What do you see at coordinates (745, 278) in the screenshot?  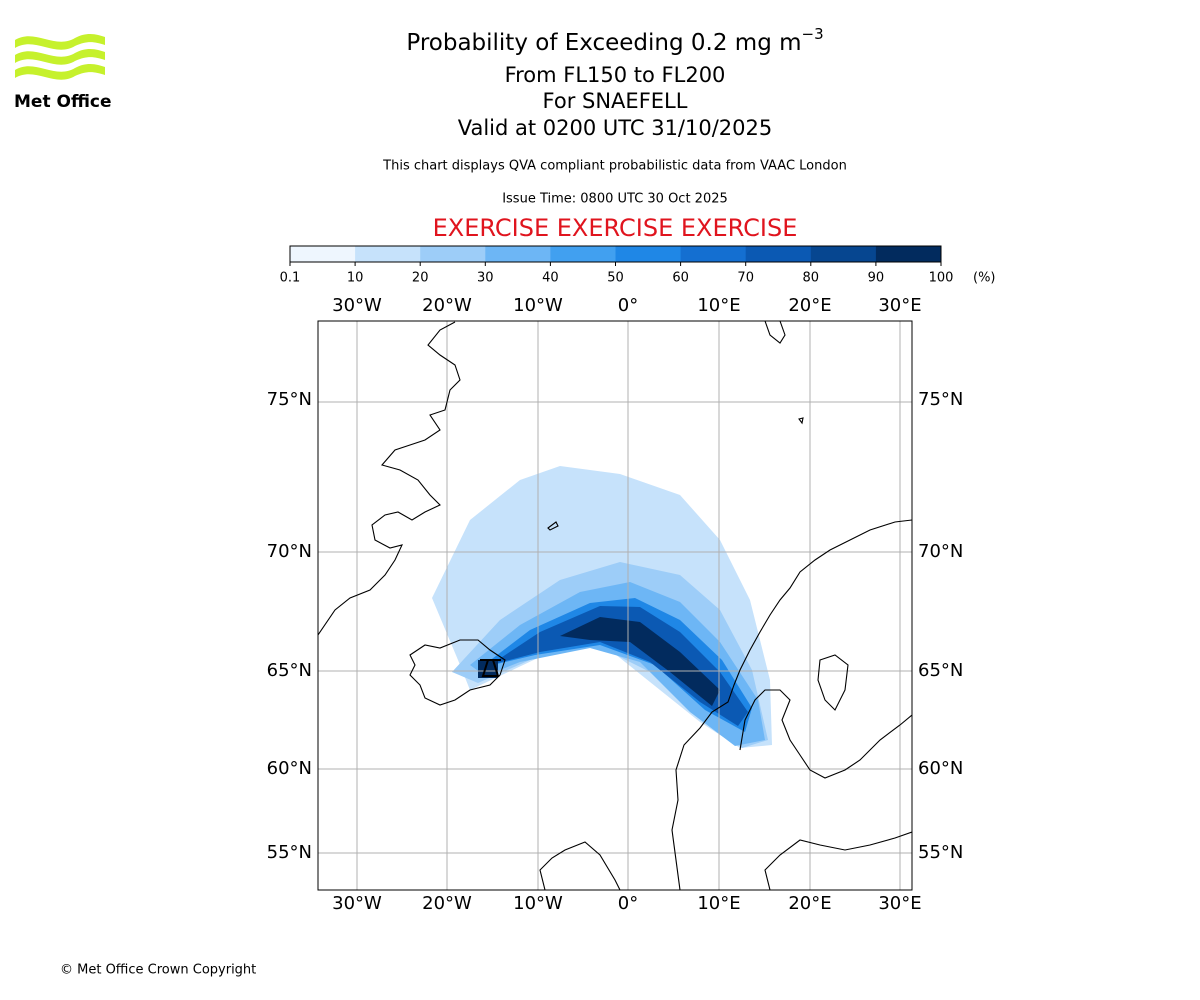 I see `colorbar-tick-label: 70` at bounding box center [745, 278].